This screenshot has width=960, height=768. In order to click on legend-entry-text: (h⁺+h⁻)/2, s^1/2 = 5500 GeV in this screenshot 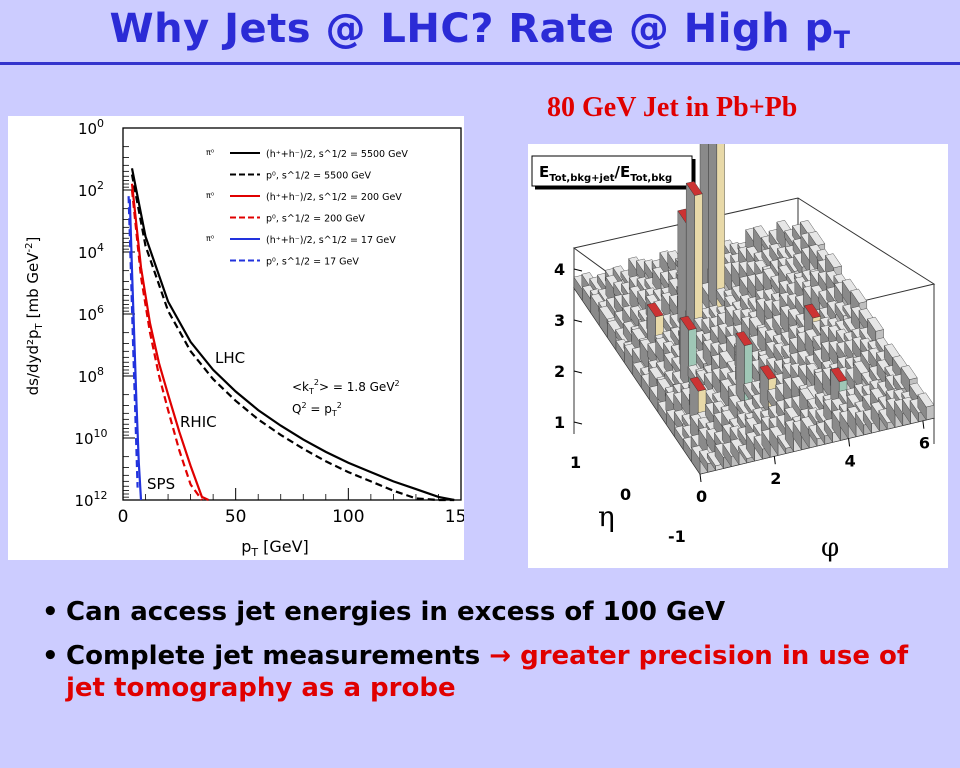, I will do `click(337, 154)`.